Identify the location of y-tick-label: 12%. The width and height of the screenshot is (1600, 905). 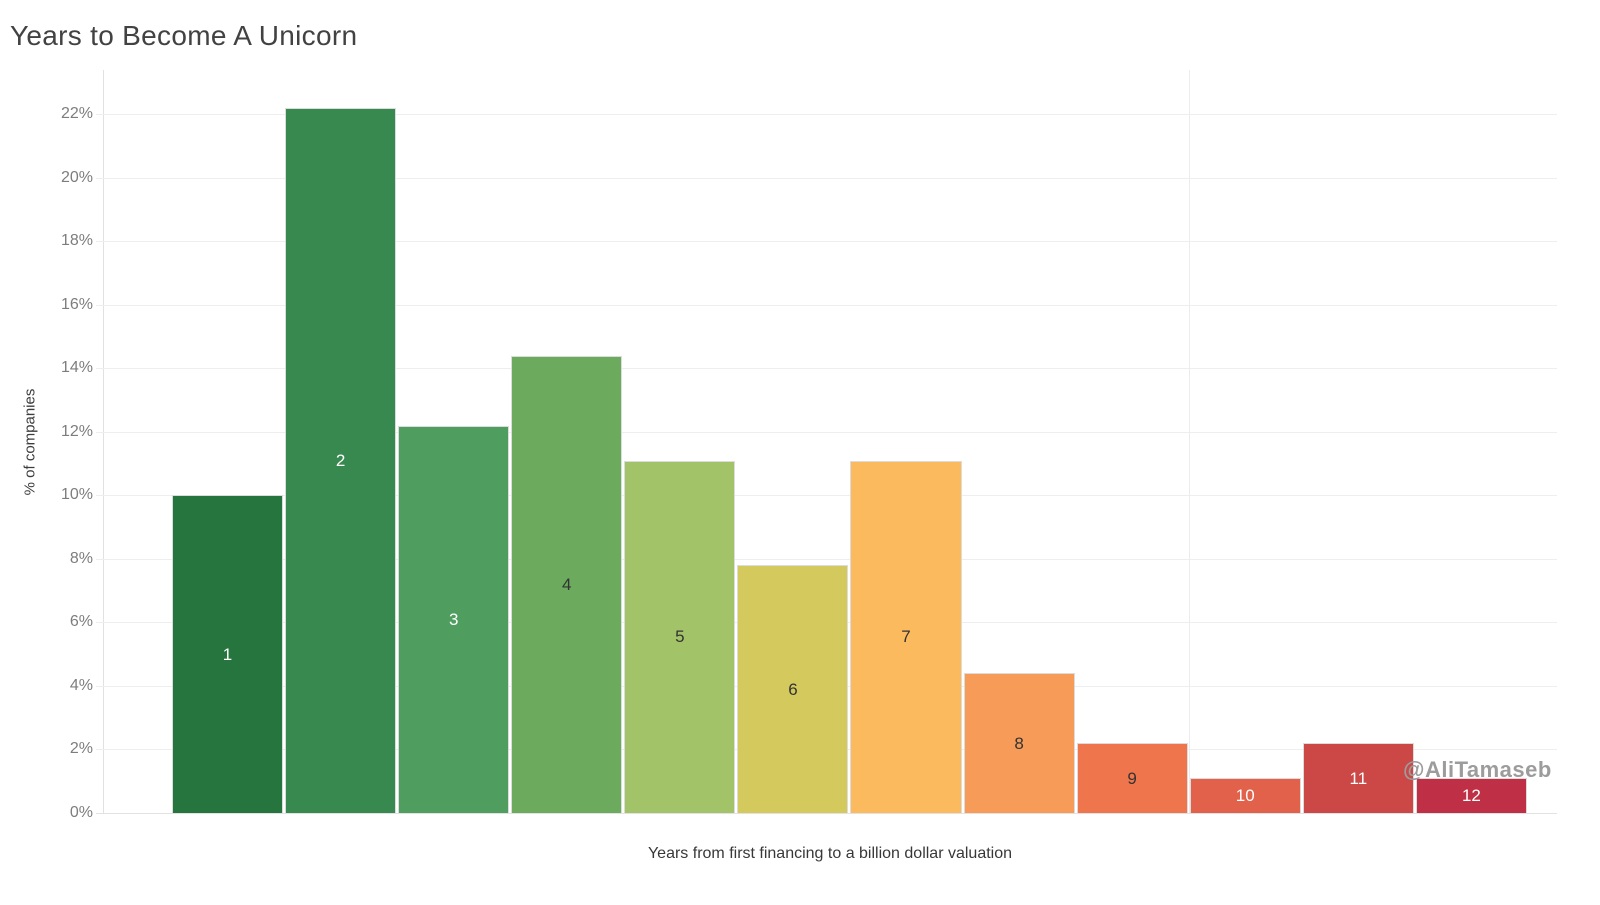
(76, 431).